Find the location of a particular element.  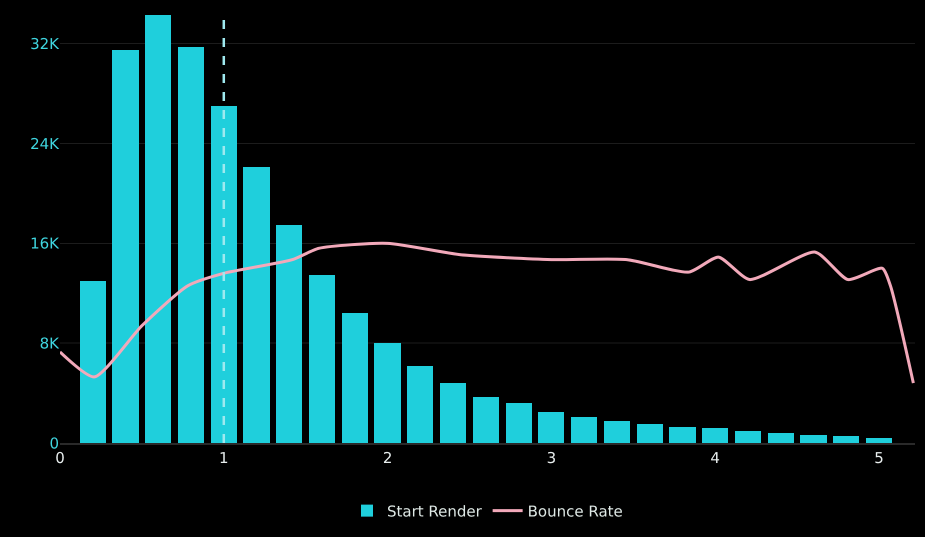

x-tick-label: 5 is located at coordinates (879, 458).